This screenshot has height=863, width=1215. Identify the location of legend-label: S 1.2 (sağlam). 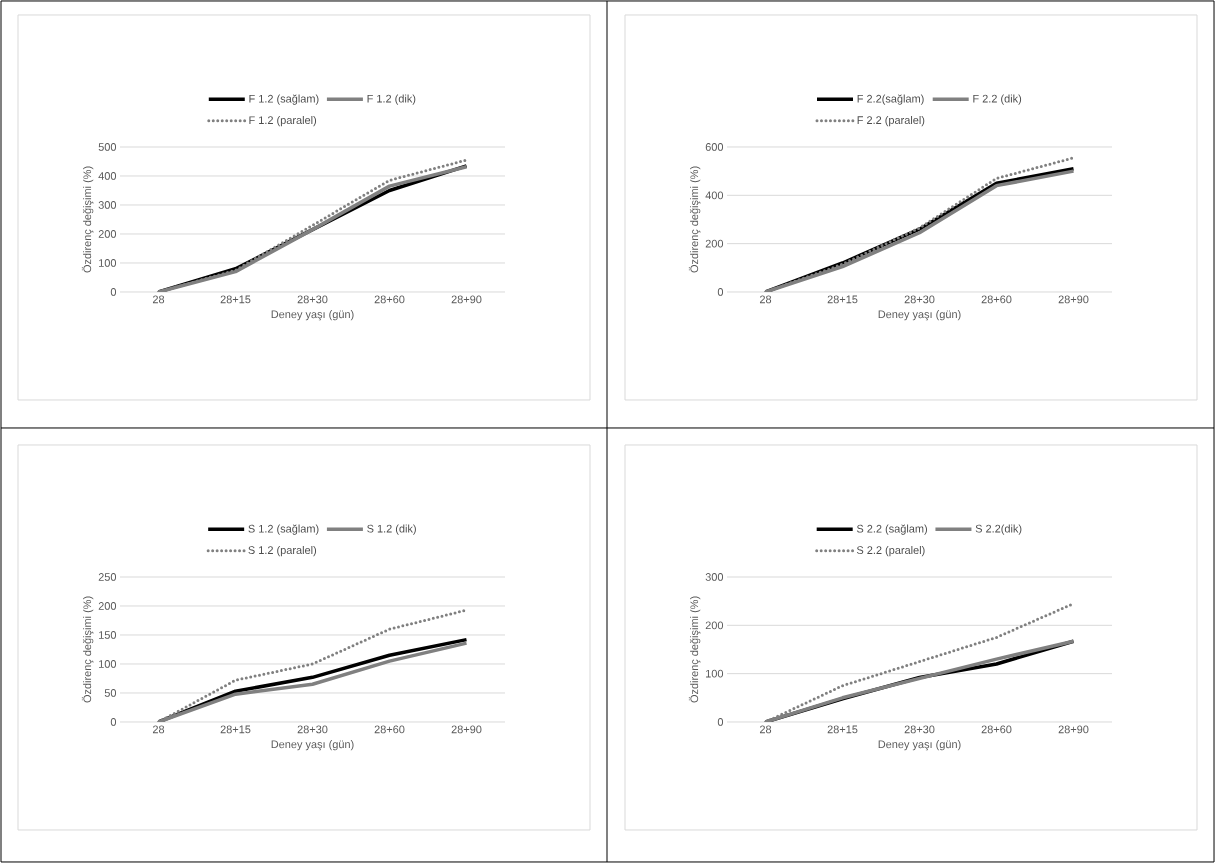
(283, 529).